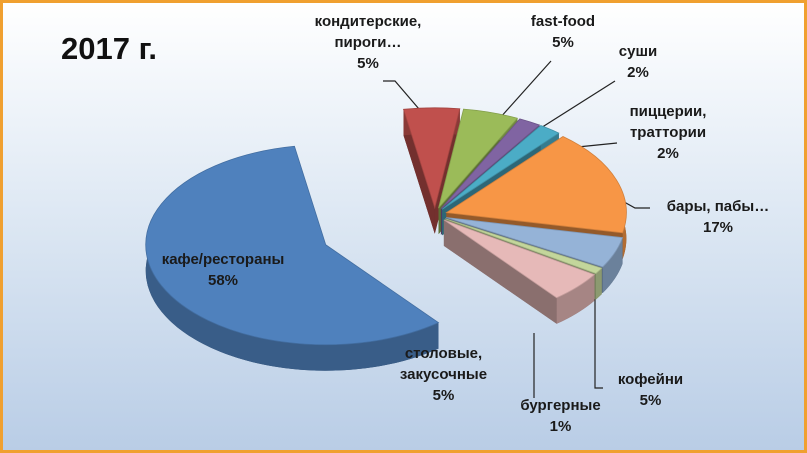  Describe the element at coordinates (718, 217) in the screenshot. I see `slice-label: бары, пабы… 17%` at that location.